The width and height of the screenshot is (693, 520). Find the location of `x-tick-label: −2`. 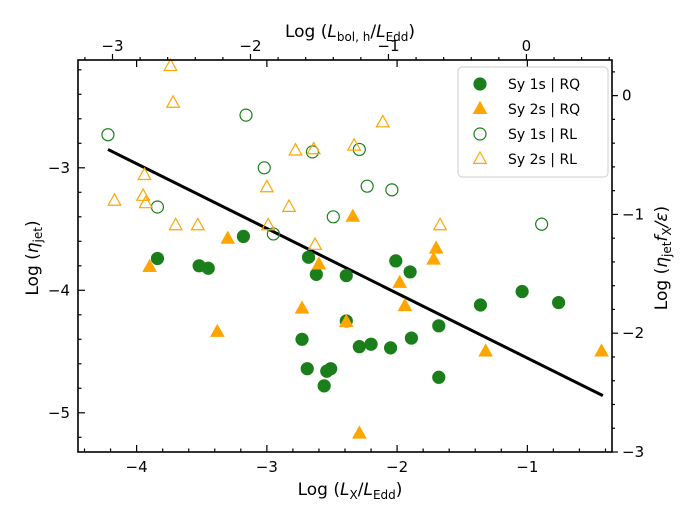

x-tick-label: −2 is located at coordinates (397, 467).